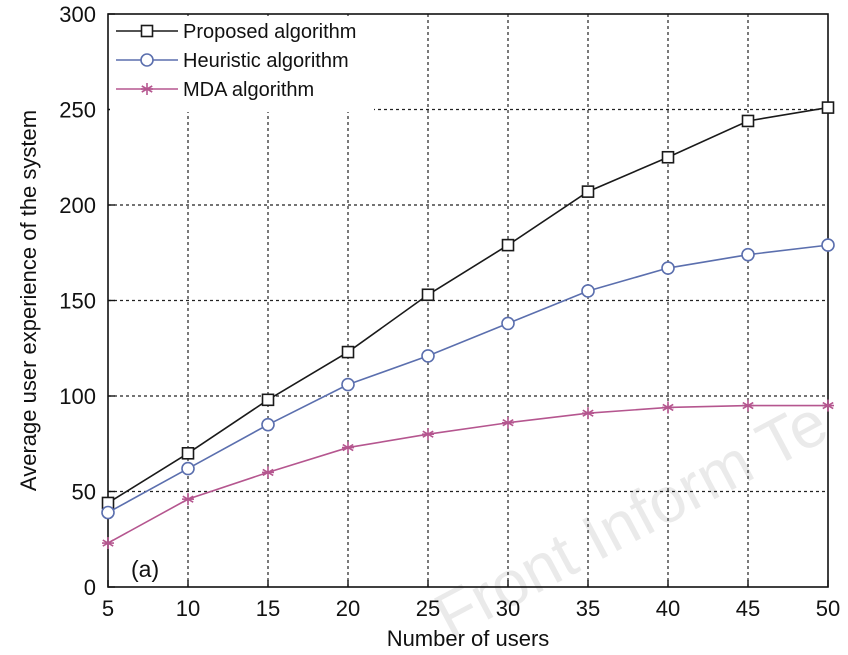  What do you see at coordinates (248, 90) in the screenshot?
I see `legend-label: MDA algorithm` at bounding box center [248, 90].